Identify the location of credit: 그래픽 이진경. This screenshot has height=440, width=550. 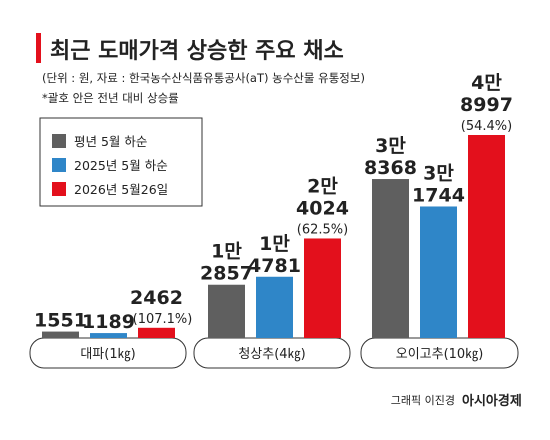
(423, 400).